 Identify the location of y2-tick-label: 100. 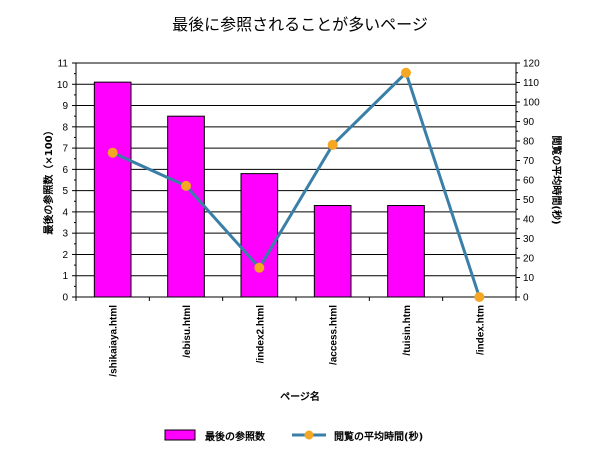
(531, 103).